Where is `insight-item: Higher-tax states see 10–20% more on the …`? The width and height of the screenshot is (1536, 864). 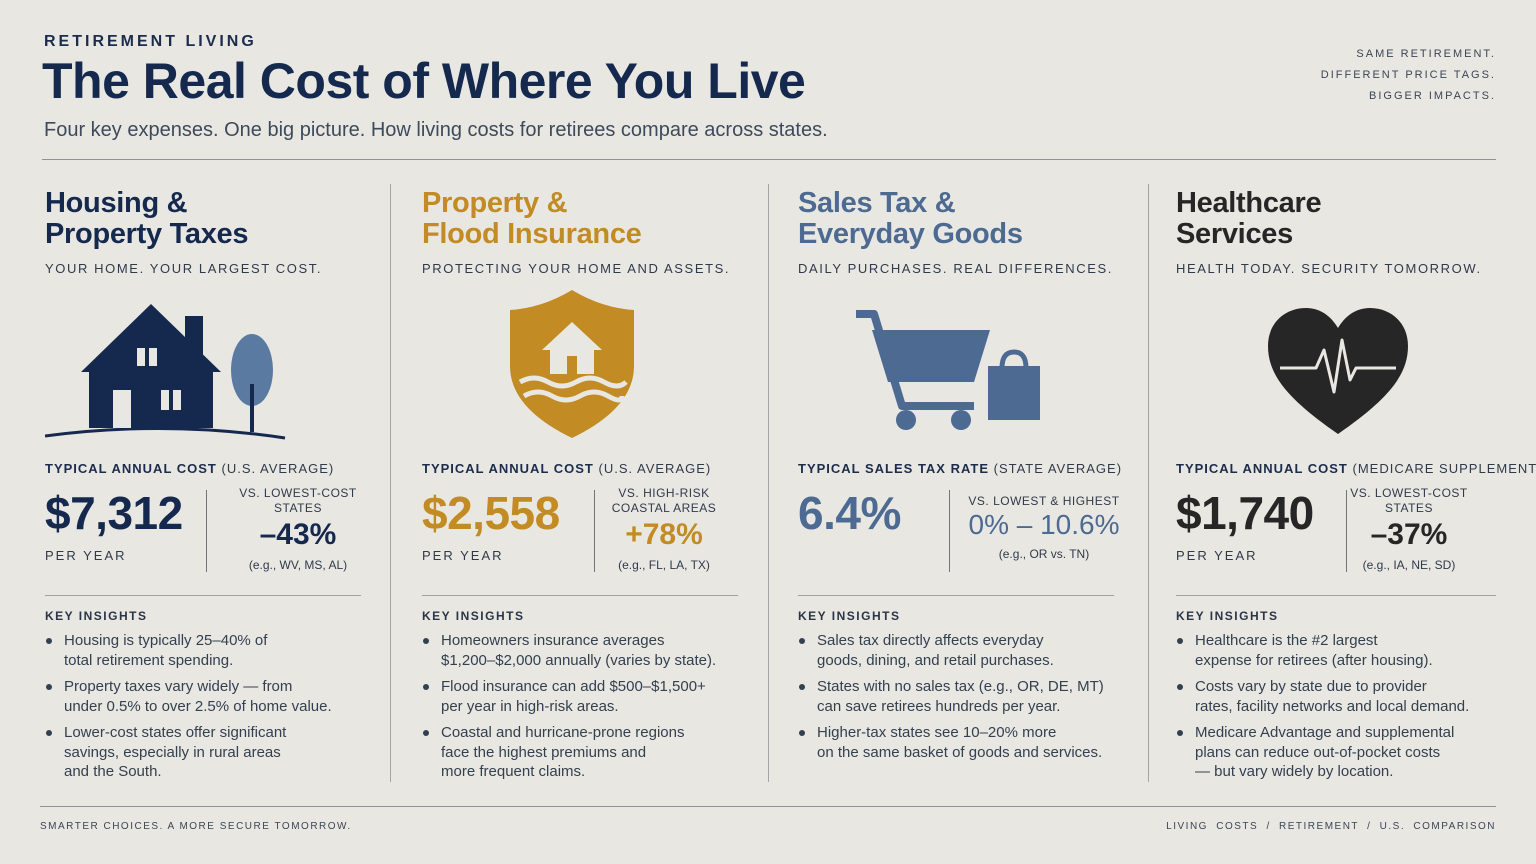
insight-item: Higher-tax states see 10–20% more on the … is located at coordinates (958, 742).